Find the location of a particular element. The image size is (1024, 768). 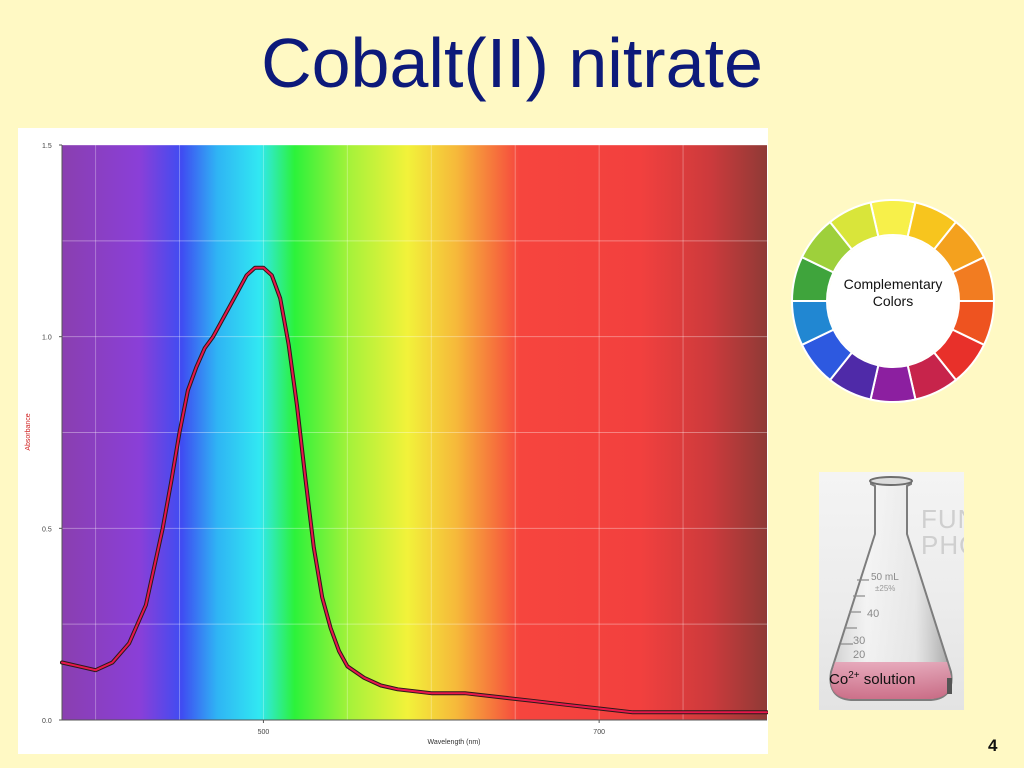

color-wheel-segment is located at coordinates (854, 226).